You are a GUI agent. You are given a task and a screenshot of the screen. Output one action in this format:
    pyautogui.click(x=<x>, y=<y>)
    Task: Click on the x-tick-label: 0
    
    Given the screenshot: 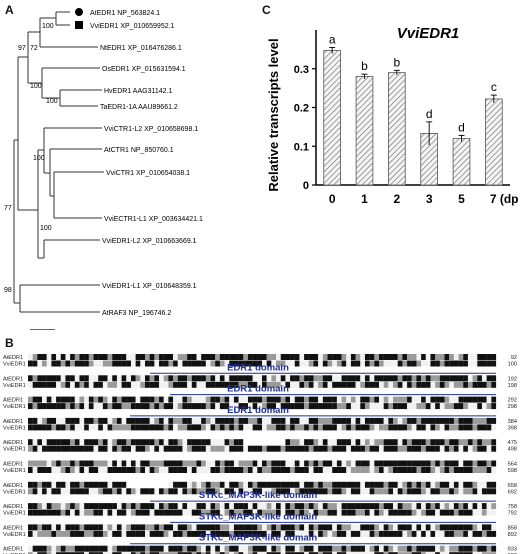 What is the action you would take?
    pyautogui.click(x=332, y=199)
    